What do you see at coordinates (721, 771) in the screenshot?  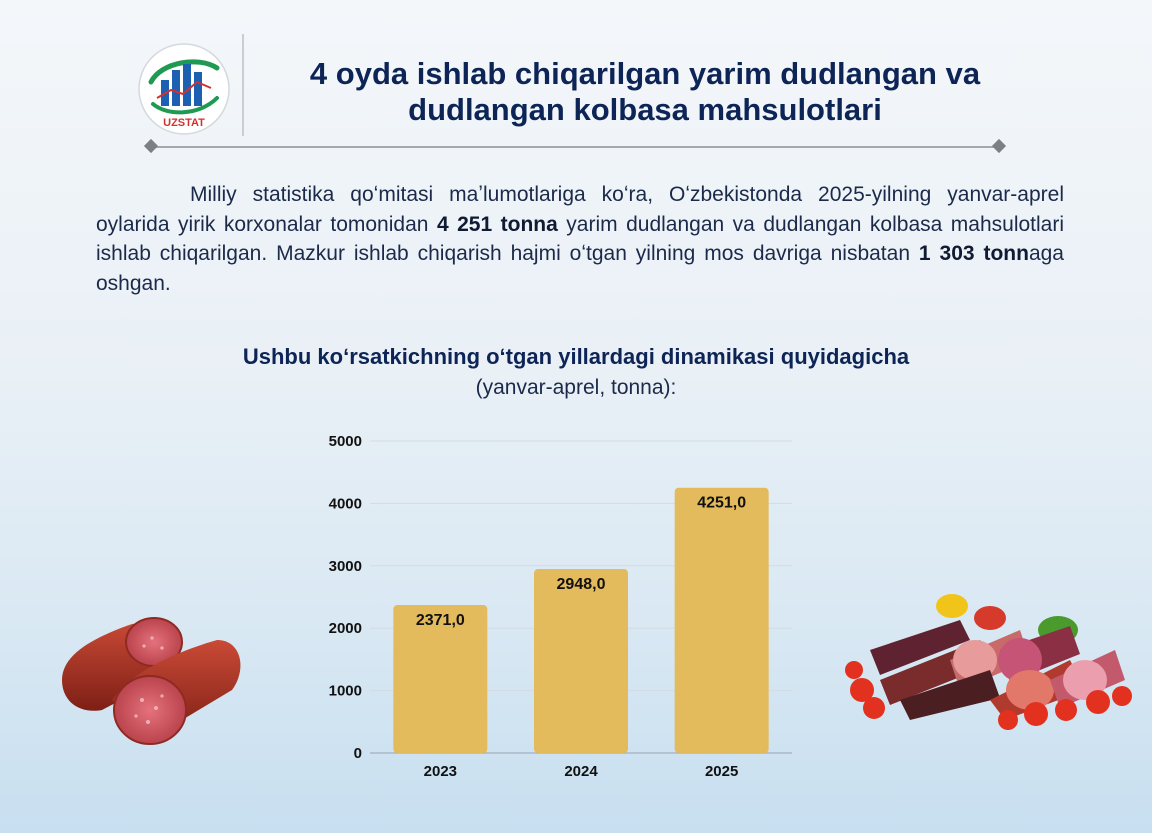 I see `x-tick-label: 2025` at bounding box center [721, 771].